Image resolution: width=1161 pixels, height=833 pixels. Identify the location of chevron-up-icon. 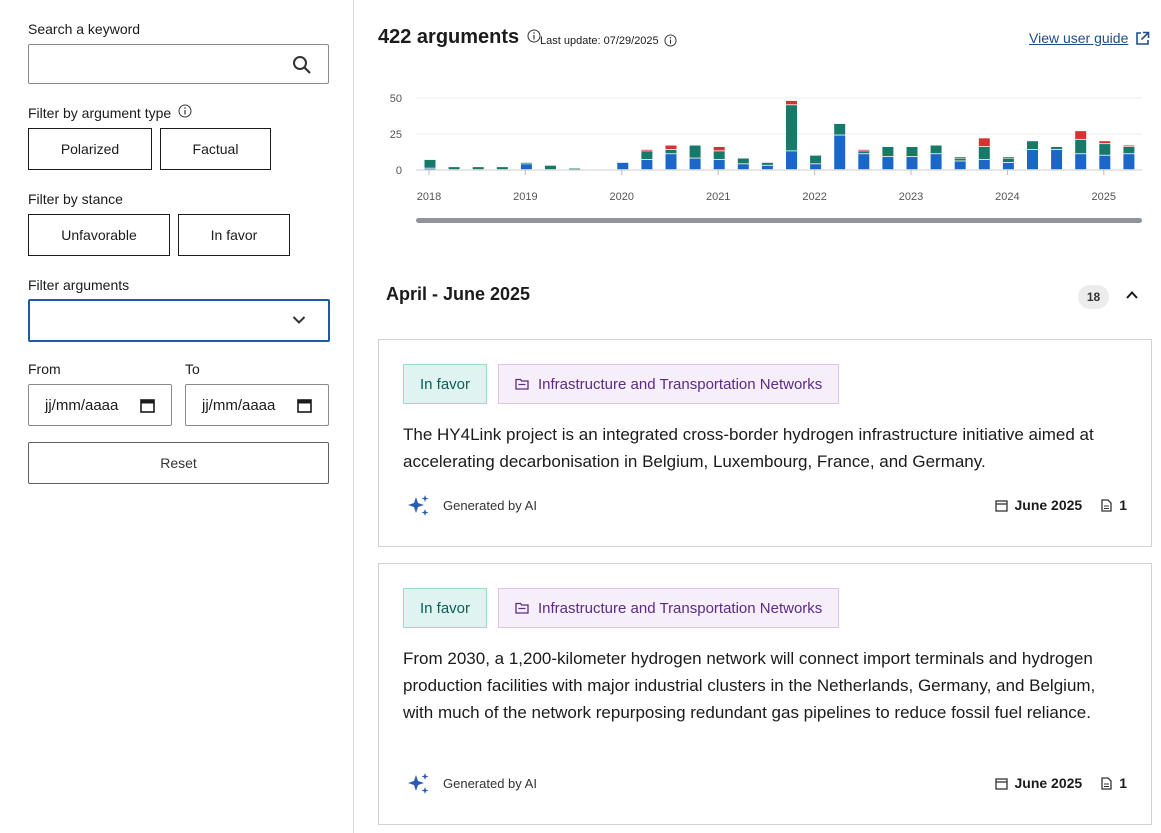
(1132, 295).